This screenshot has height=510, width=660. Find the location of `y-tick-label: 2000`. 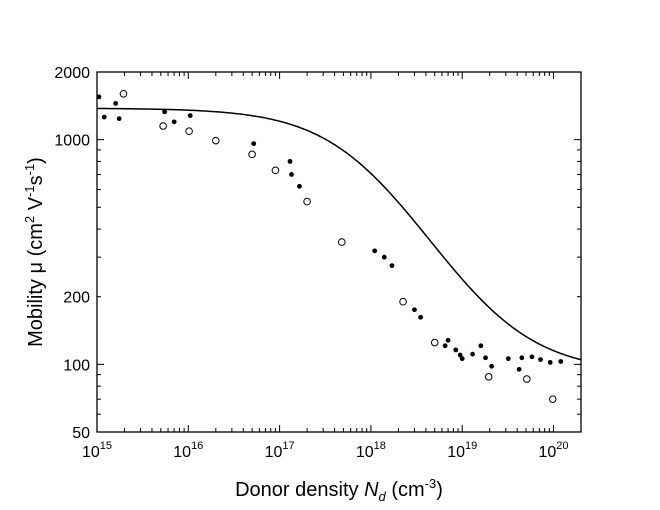

y-tick-label: 2000 is located at coordinates (72, 73).